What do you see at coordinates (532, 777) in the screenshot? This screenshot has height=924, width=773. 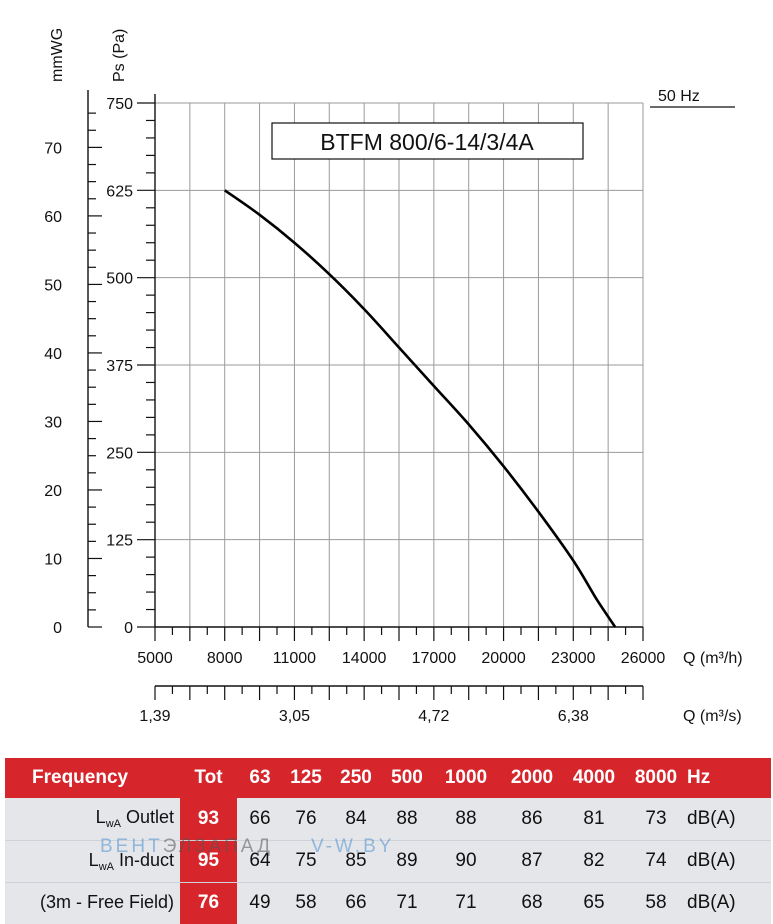 I see `band-header: 2000` at bounding box center [532, 777].